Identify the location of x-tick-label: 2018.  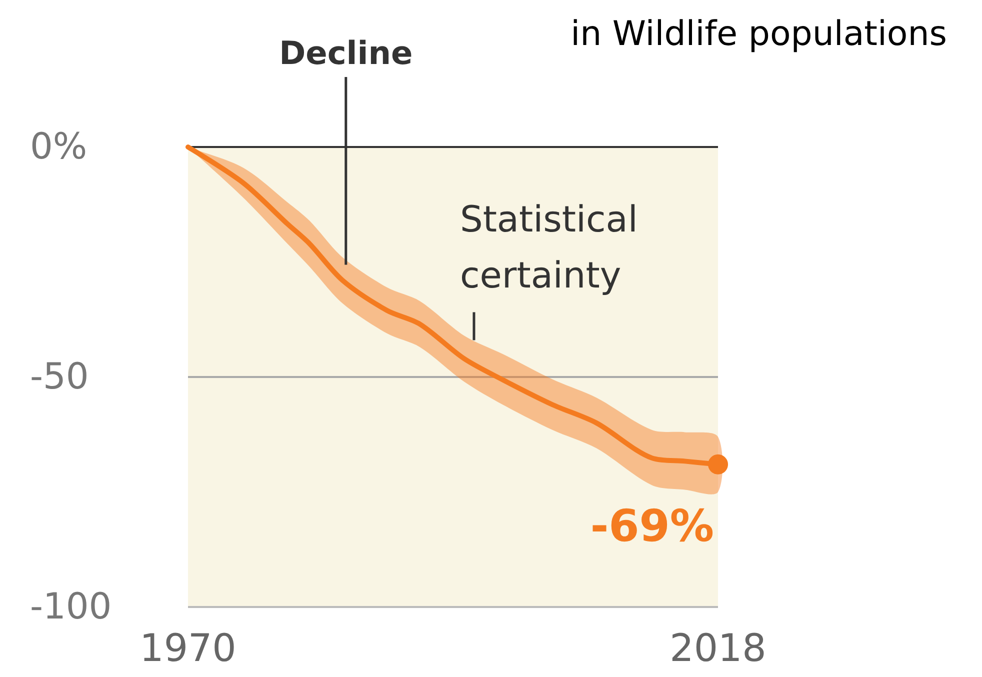
(718, 648).